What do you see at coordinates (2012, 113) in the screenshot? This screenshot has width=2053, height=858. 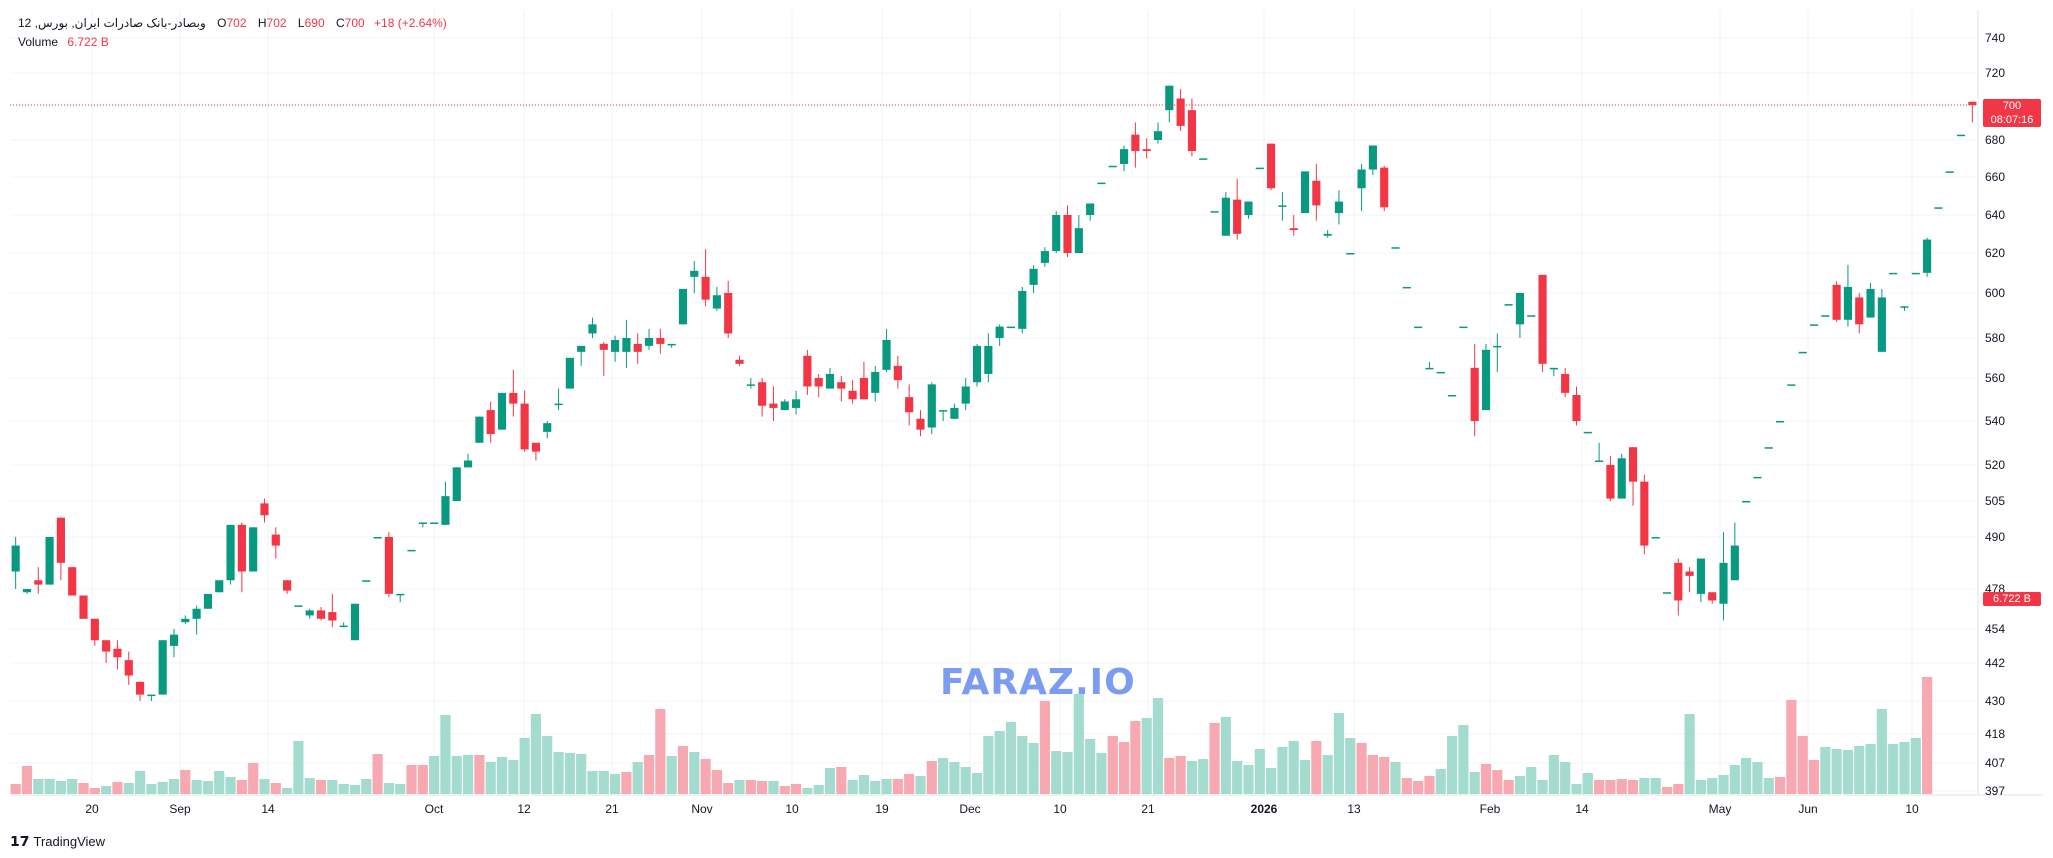 I see `last-price-tag: 700 08:07:16` at bounding box center [2012, 113].